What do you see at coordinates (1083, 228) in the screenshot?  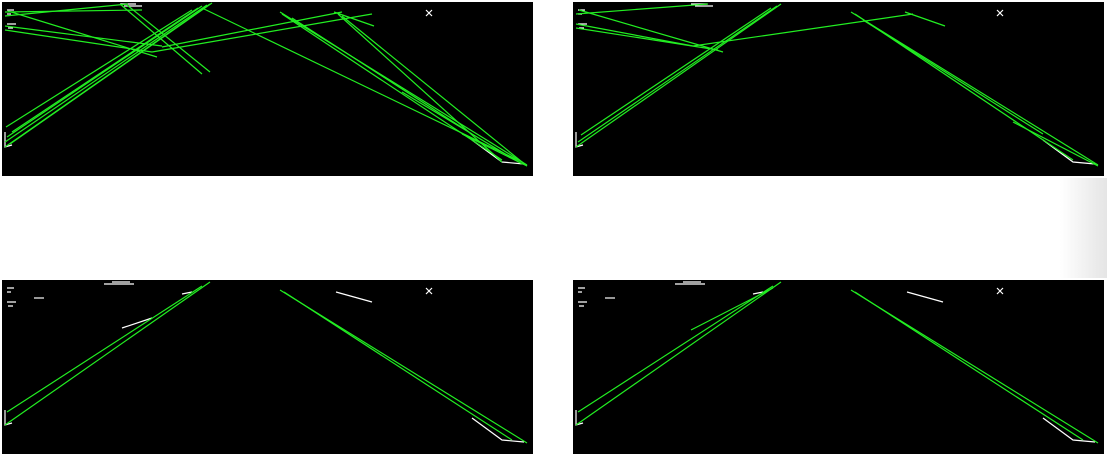 I see `edge-shadow` at bounding box center [1083, 228].